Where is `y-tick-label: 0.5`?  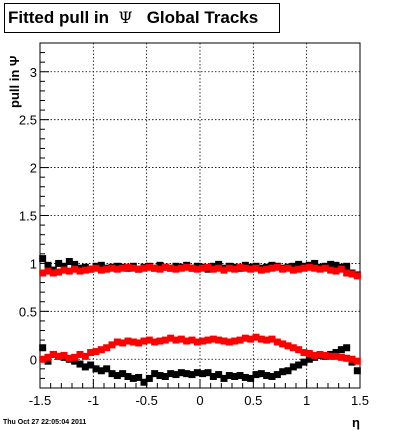
y-tick-label: 0.5 is located at coordinates (28, 311).